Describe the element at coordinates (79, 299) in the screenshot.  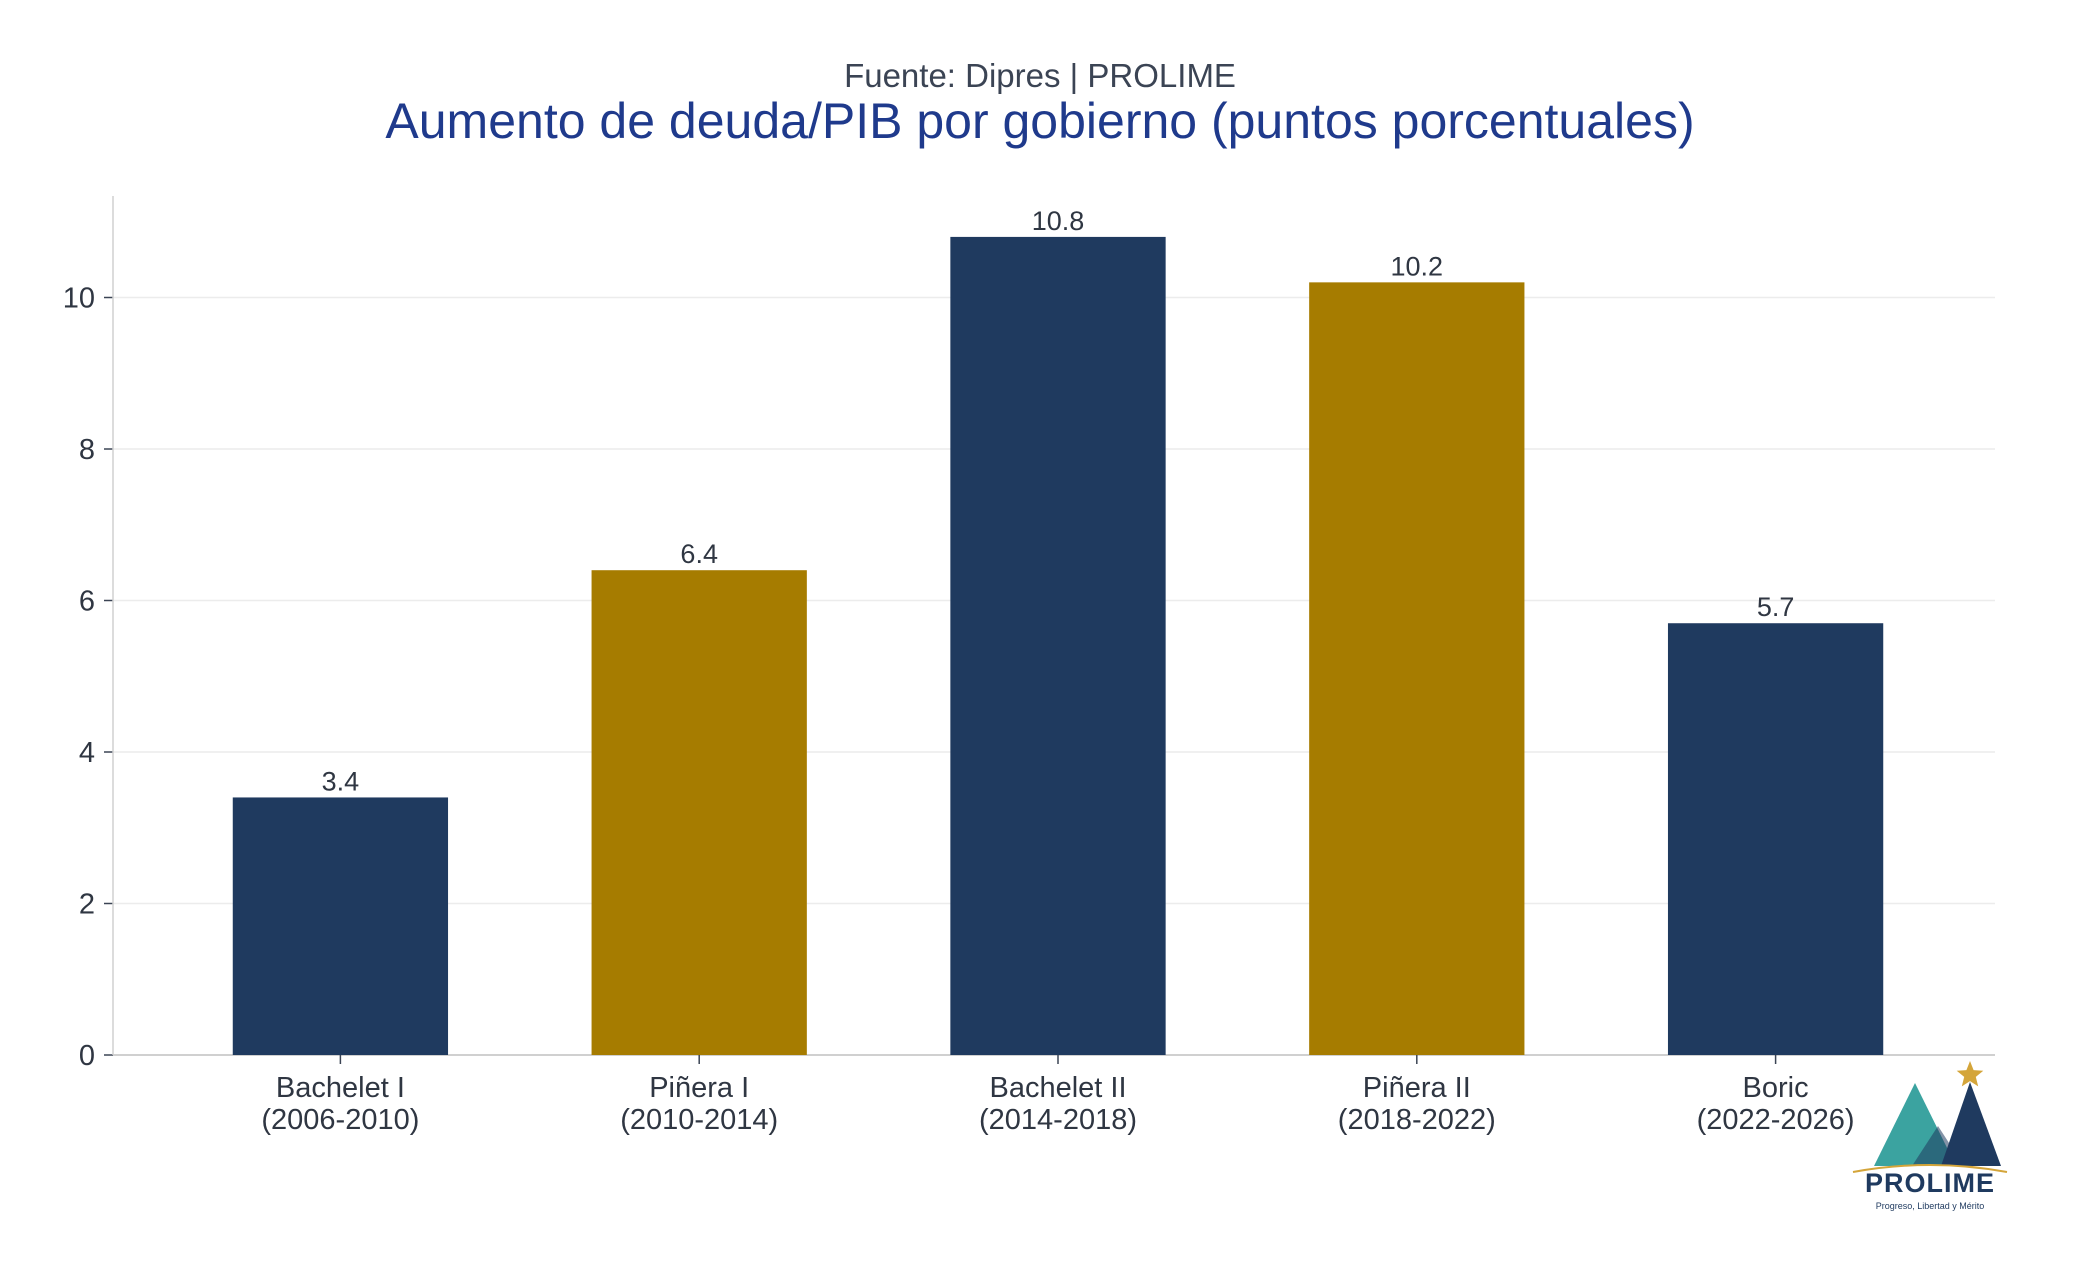
I see `y-tick-label: 10` at that location.